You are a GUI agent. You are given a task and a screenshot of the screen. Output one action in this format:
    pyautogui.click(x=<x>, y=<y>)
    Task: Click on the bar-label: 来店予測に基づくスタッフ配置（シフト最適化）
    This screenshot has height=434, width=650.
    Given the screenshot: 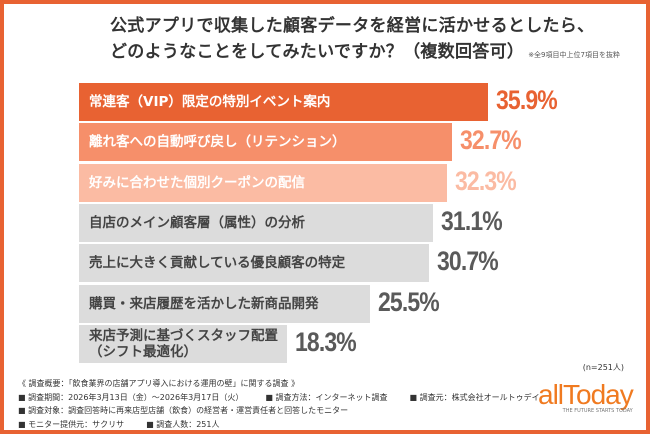 What is the action you would take?
    pyautogui.click(x=183, y=343)
    